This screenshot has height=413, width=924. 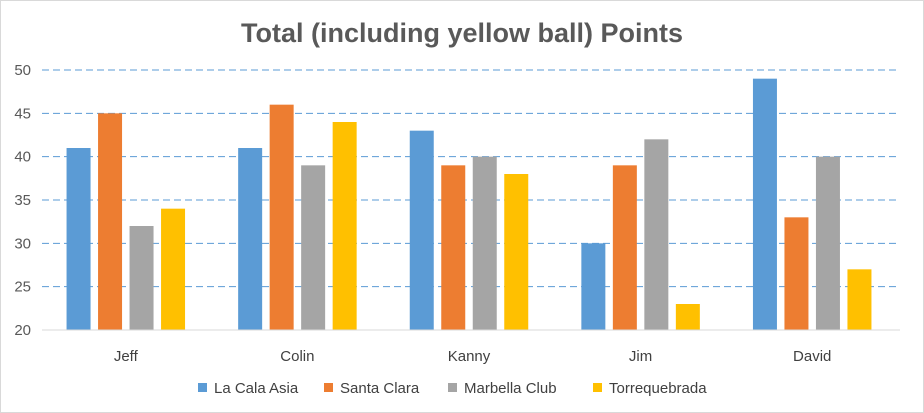 What do you see at coordinates (593, 286) in the screenshot?
I see `bar-la-cala-asia-jim` at bounding box center [593, 286].